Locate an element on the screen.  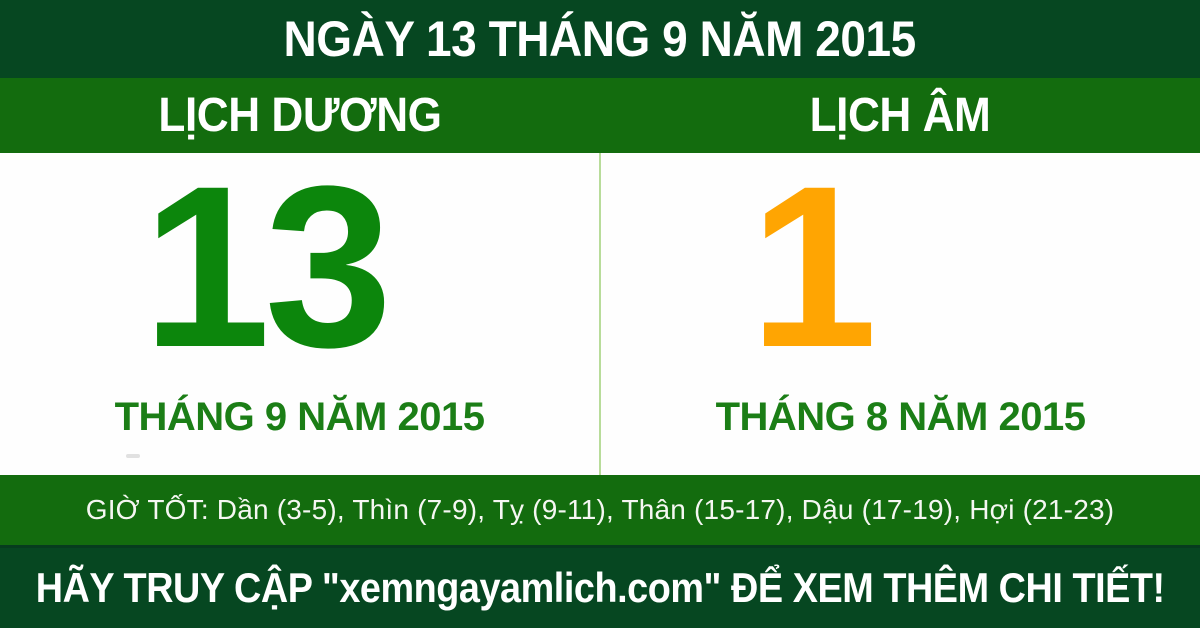
solar-month-year: THÁNG 9 NĂM 2015 is located at coordinates (299, 417).